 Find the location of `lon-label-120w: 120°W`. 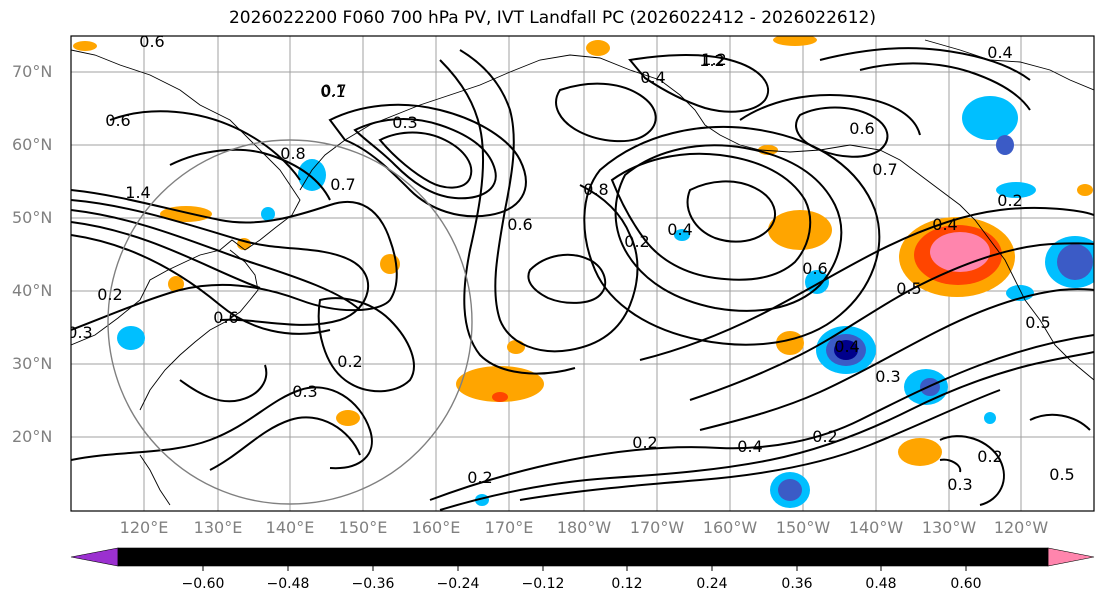

lon-label-120w: 120°W is located at coordinates (1021, 527).